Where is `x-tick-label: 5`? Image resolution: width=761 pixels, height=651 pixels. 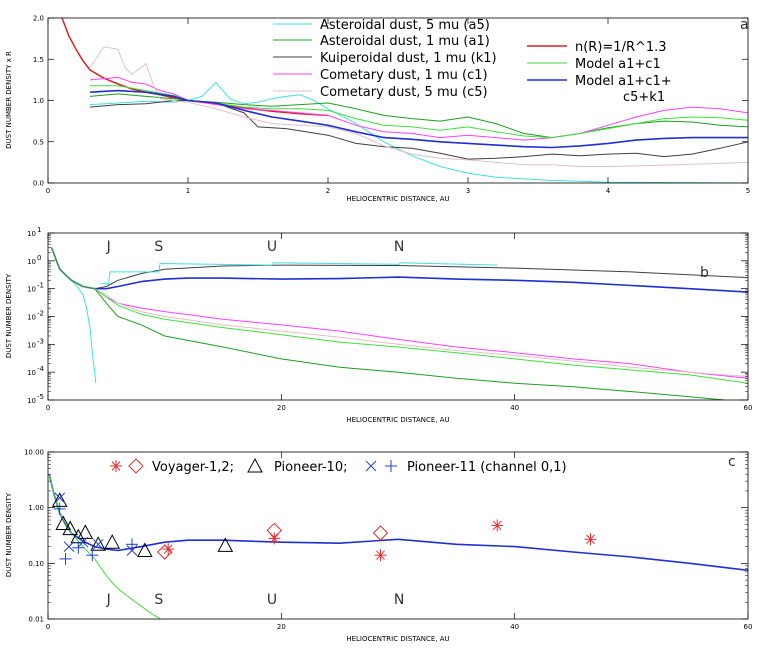 x-tick-label: 5 is located at coordinates (748, 191).